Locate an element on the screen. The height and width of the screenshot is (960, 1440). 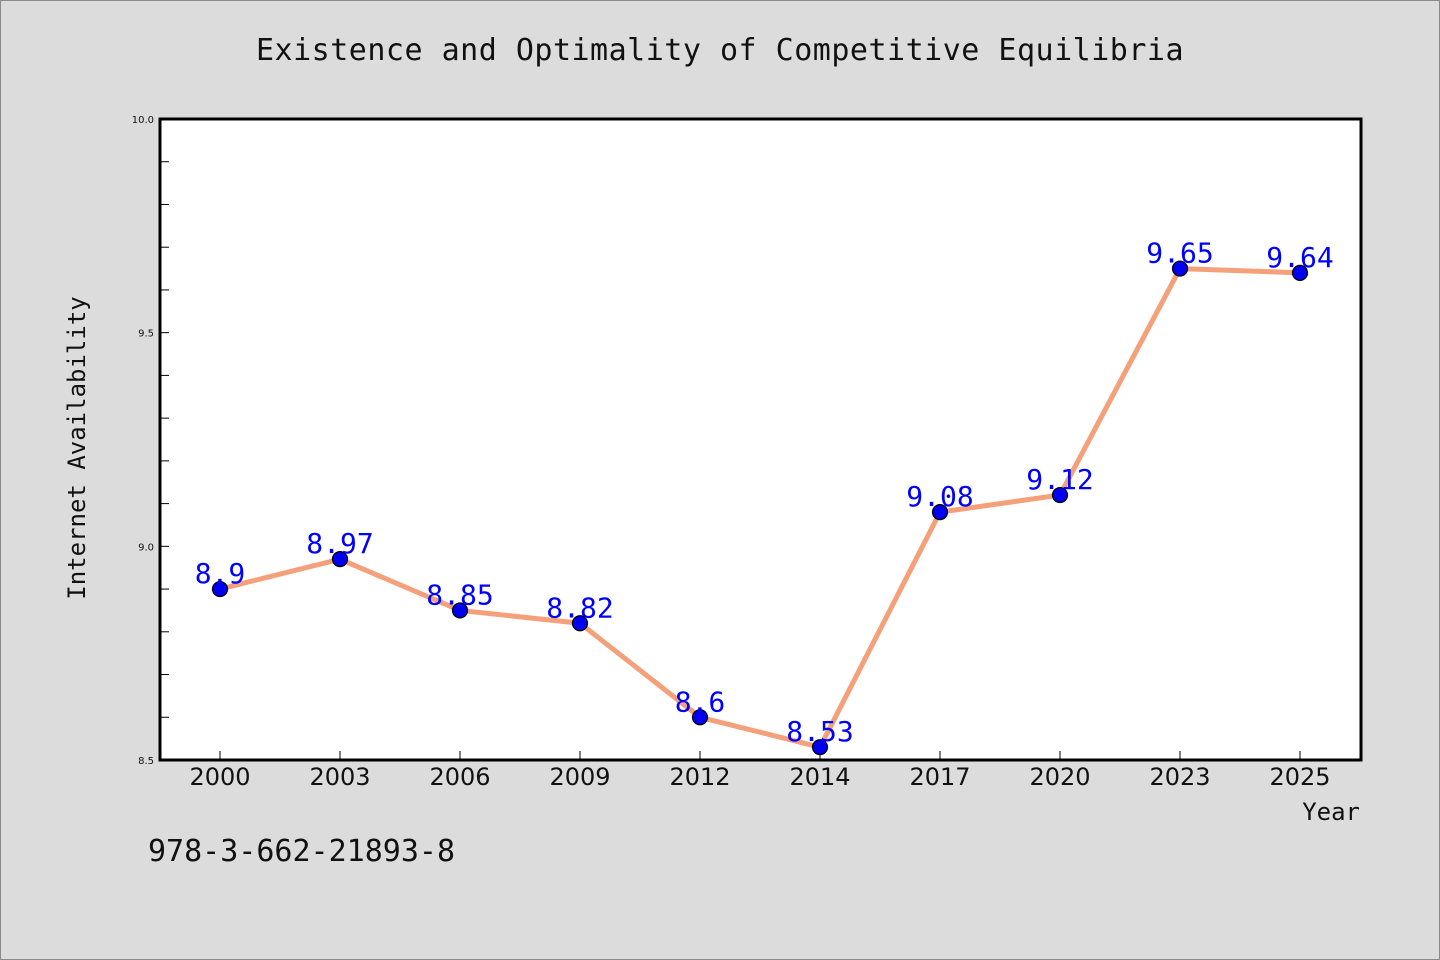
x-axis: 2000 2003 2006 2009 2012 2014 2017 2020 2023 2025 is located at coordinates (760, 771).